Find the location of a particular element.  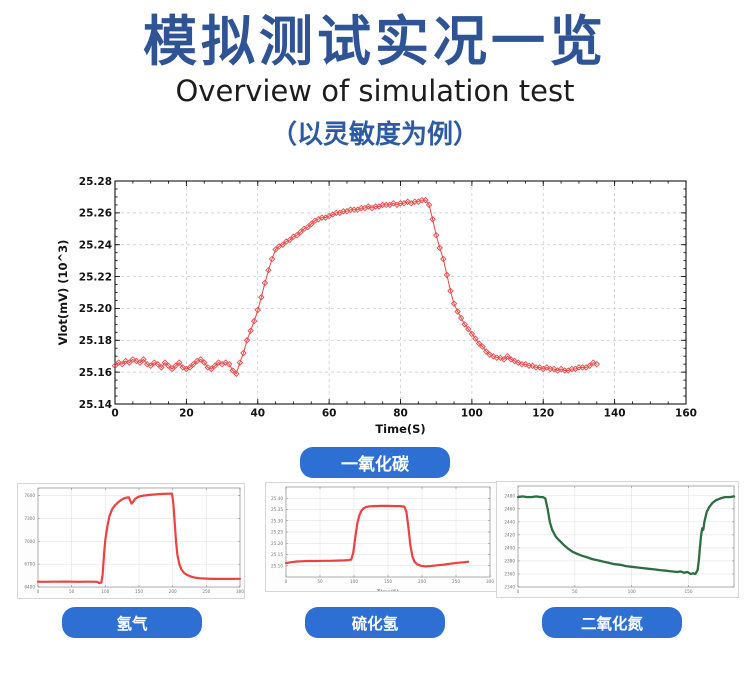

svg-text: 6400 is located at coordinates (29, 587).